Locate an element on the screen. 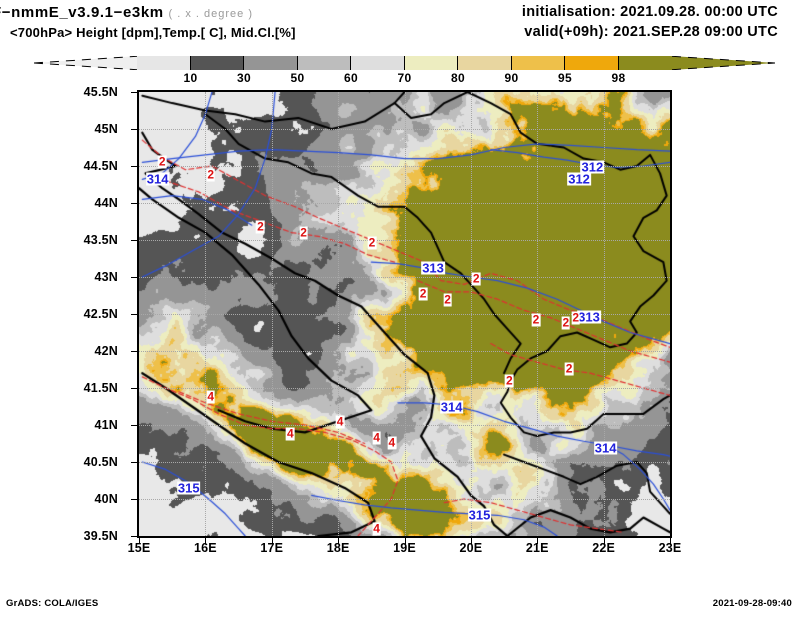 The image size is (800, 618). yaxis-label-45N: 45N is located at coordinates (106, 129).